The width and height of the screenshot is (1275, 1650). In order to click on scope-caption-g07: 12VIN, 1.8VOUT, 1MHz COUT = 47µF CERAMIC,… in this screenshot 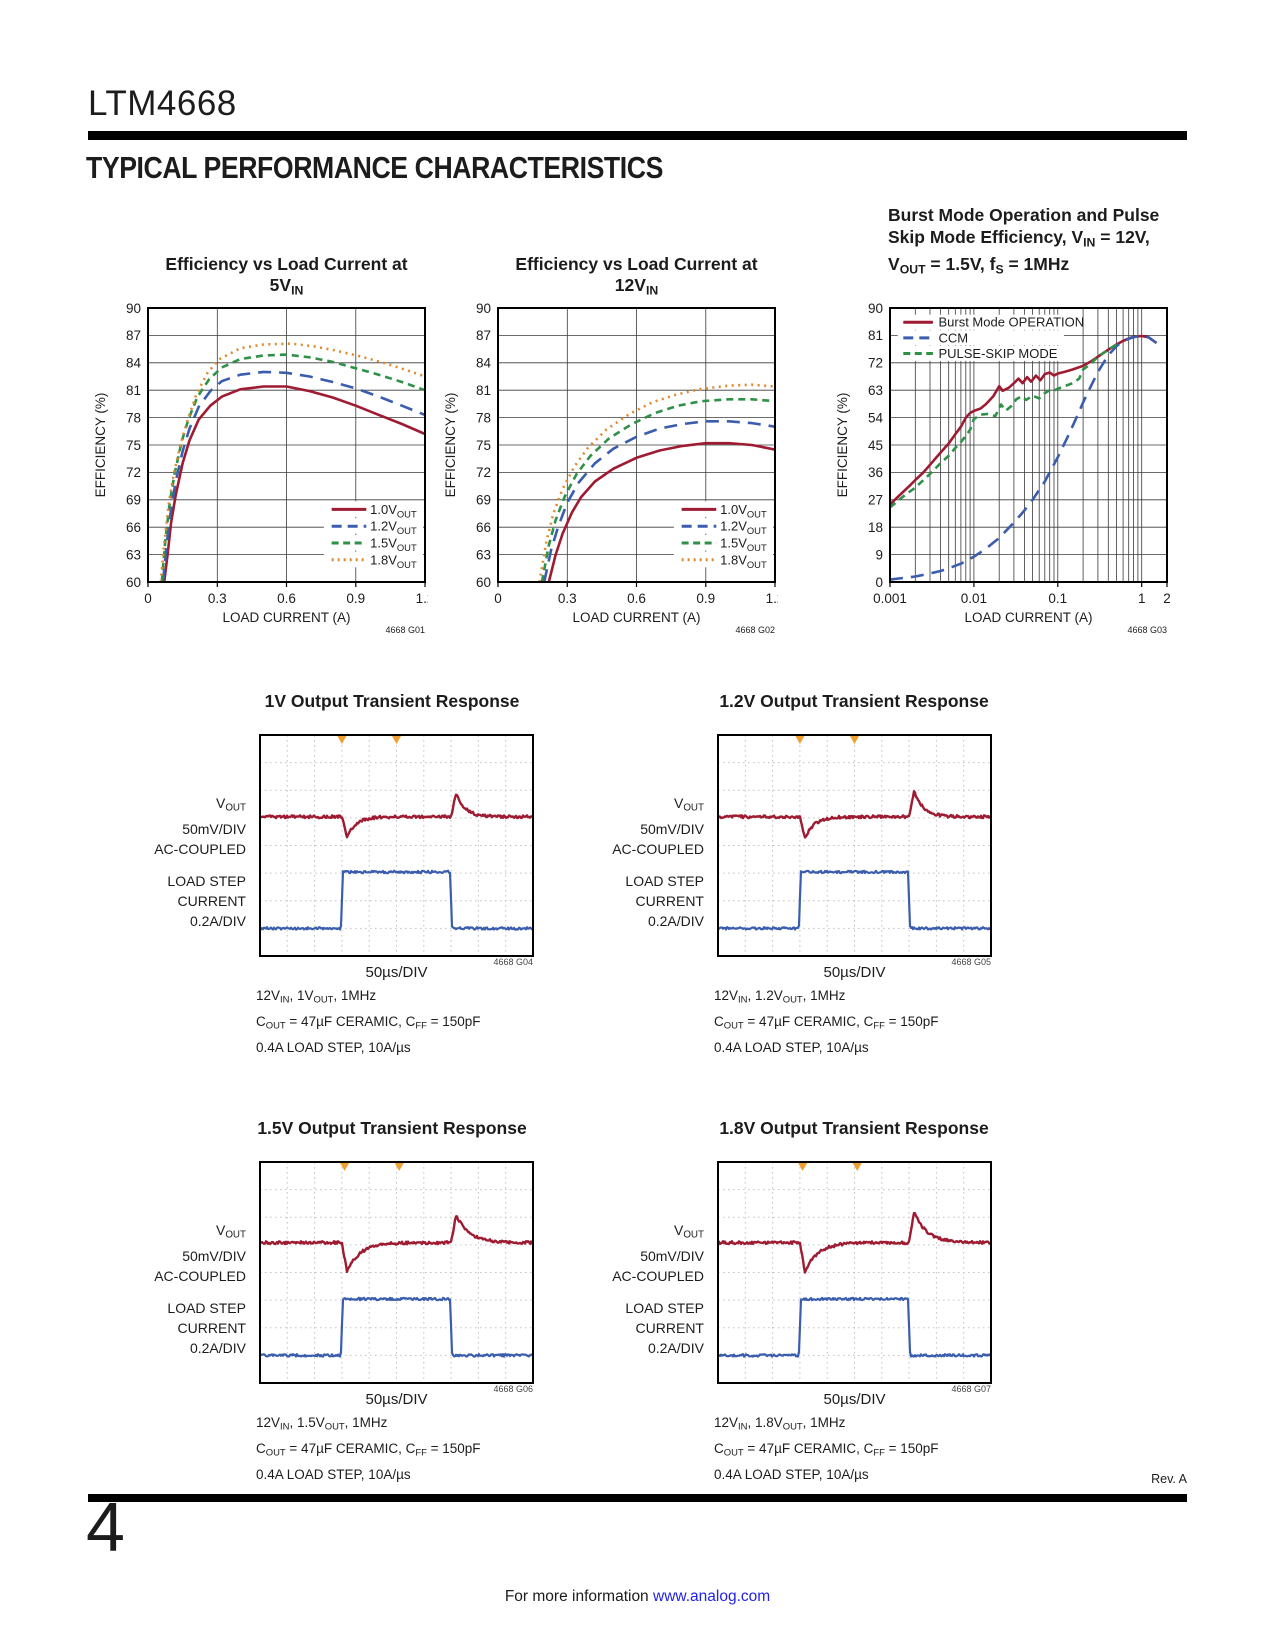, I will do `click(826, 1449)`.